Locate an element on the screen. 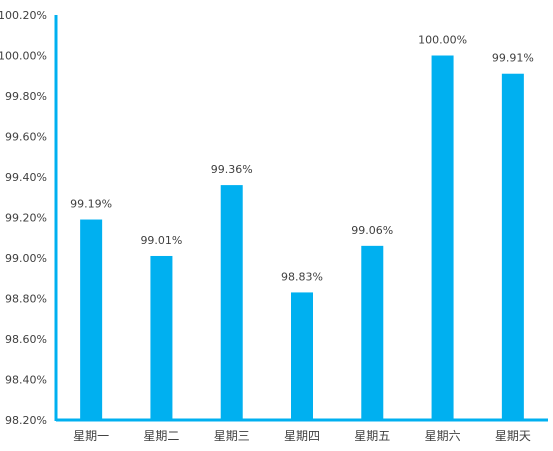 The image size is (553, 451). x-tick-label: 星期二 is located at coordinates (161, 436).